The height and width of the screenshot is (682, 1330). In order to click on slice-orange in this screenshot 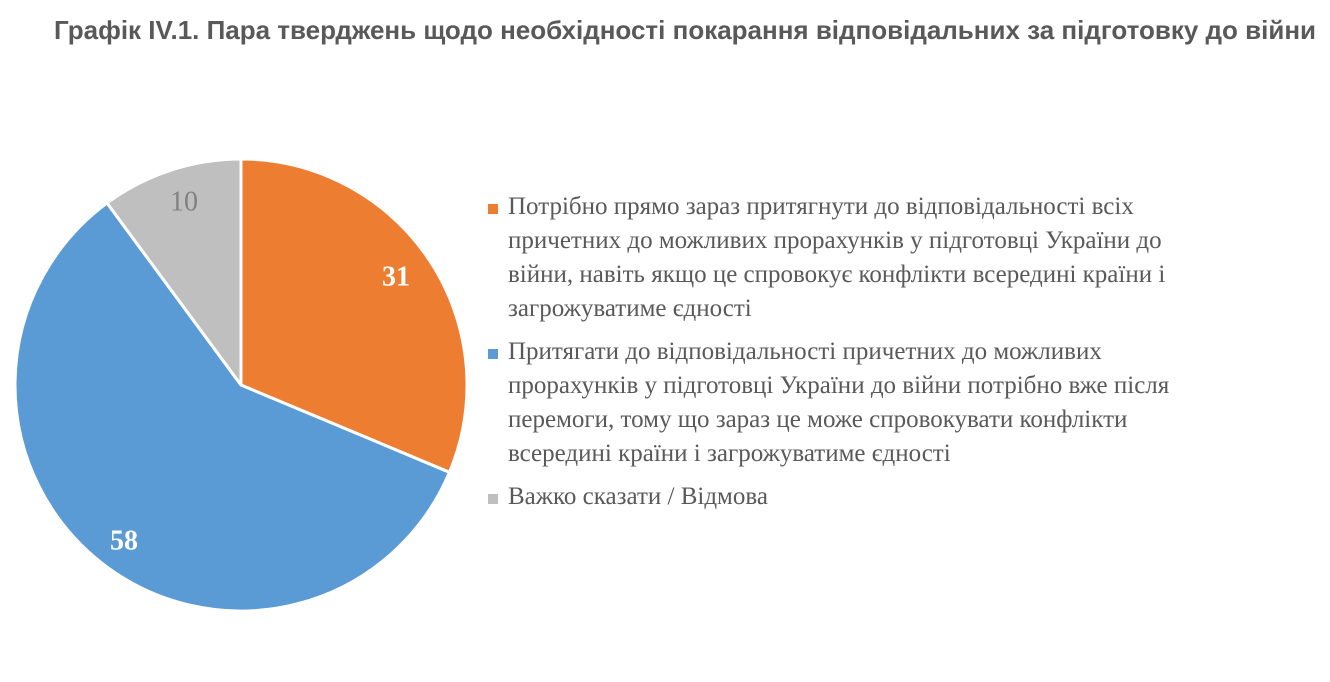, I will do `click(354, 315)`.